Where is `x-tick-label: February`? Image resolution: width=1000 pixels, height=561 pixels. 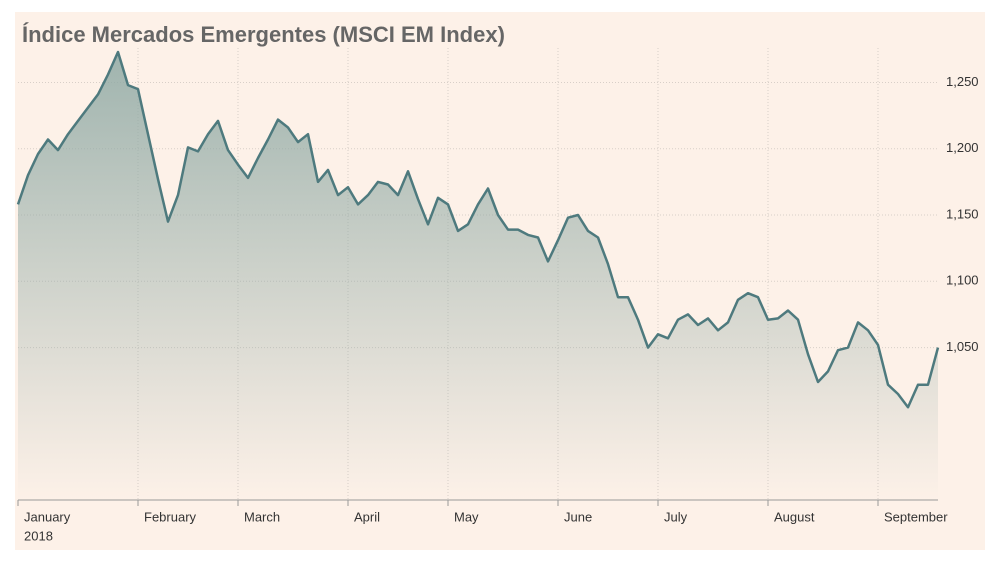 x-tick-label: February is located at coordinates (170, 516).